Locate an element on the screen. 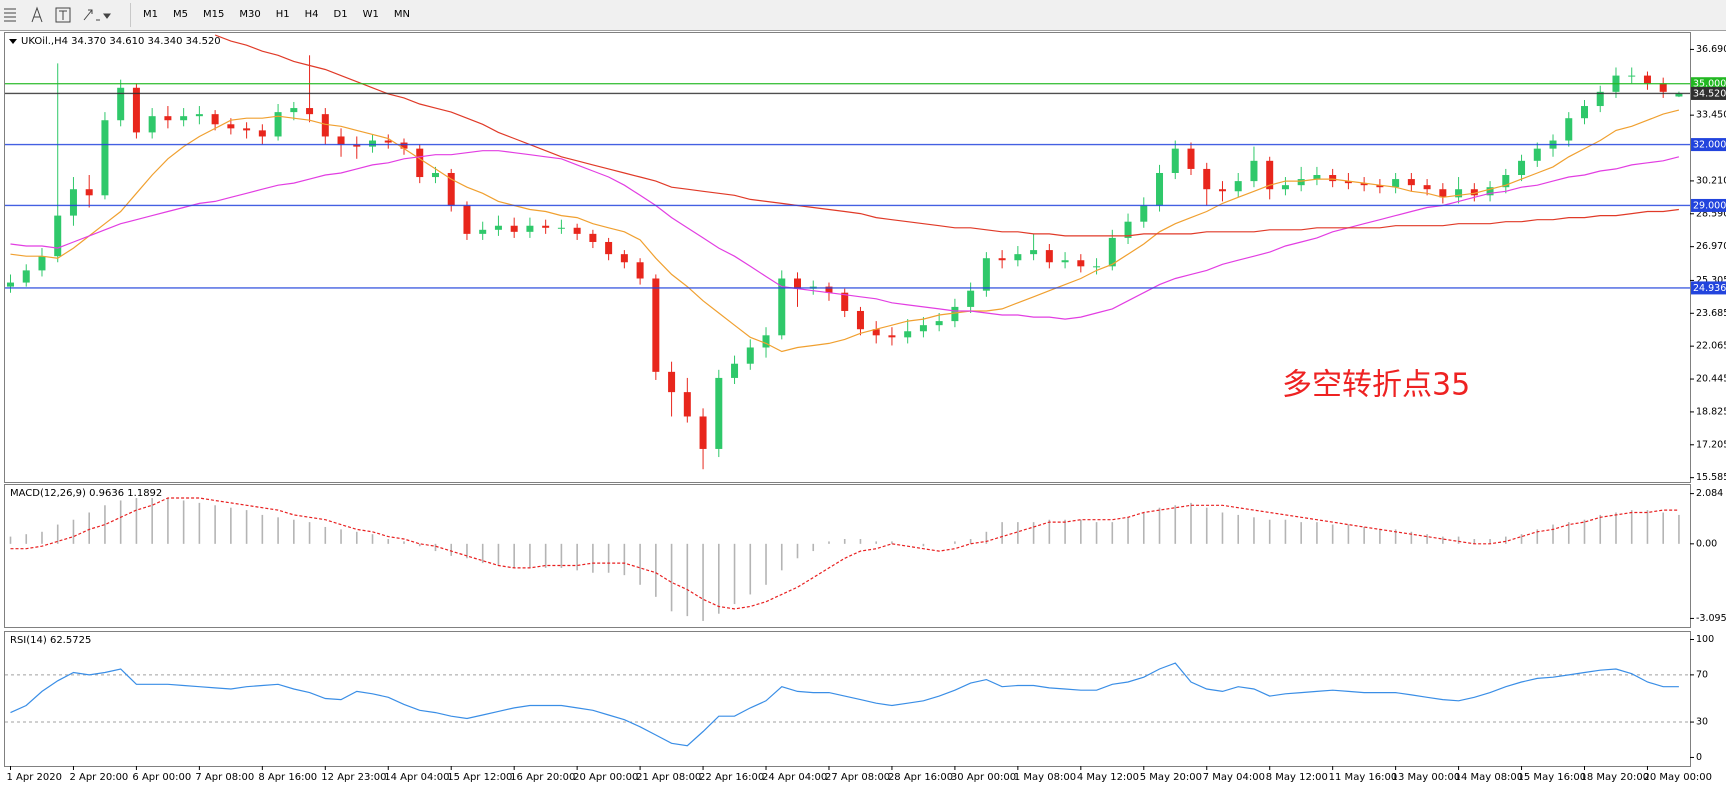 The height and width of the screenshot is (786, 1726). icon-label-box is located at coordinates (63, 15).